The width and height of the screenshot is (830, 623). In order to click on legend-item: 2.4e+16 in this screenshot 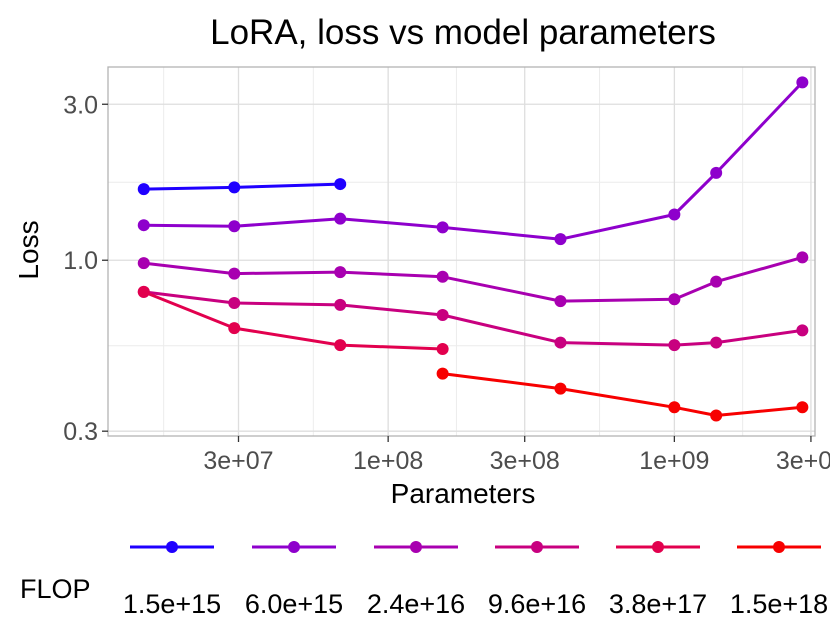, I will do `click(416, 580)`.